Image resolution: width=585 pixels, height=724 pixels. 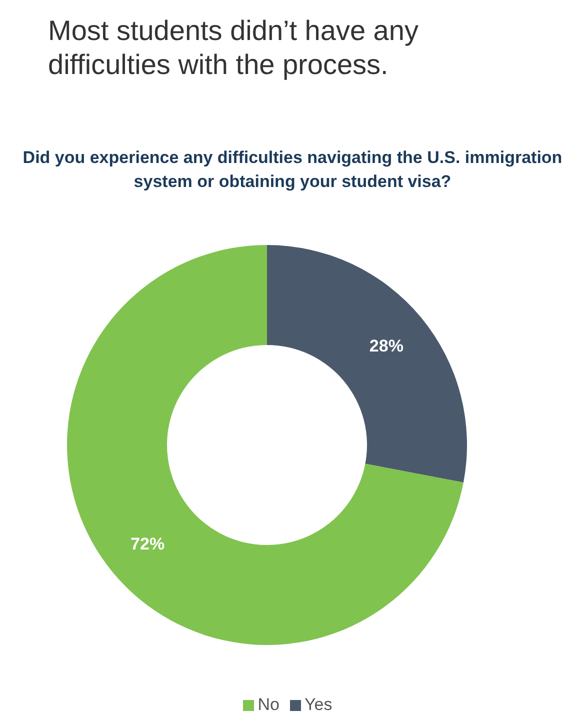 I want to click on donut-slice, so click(x=367, y=363).